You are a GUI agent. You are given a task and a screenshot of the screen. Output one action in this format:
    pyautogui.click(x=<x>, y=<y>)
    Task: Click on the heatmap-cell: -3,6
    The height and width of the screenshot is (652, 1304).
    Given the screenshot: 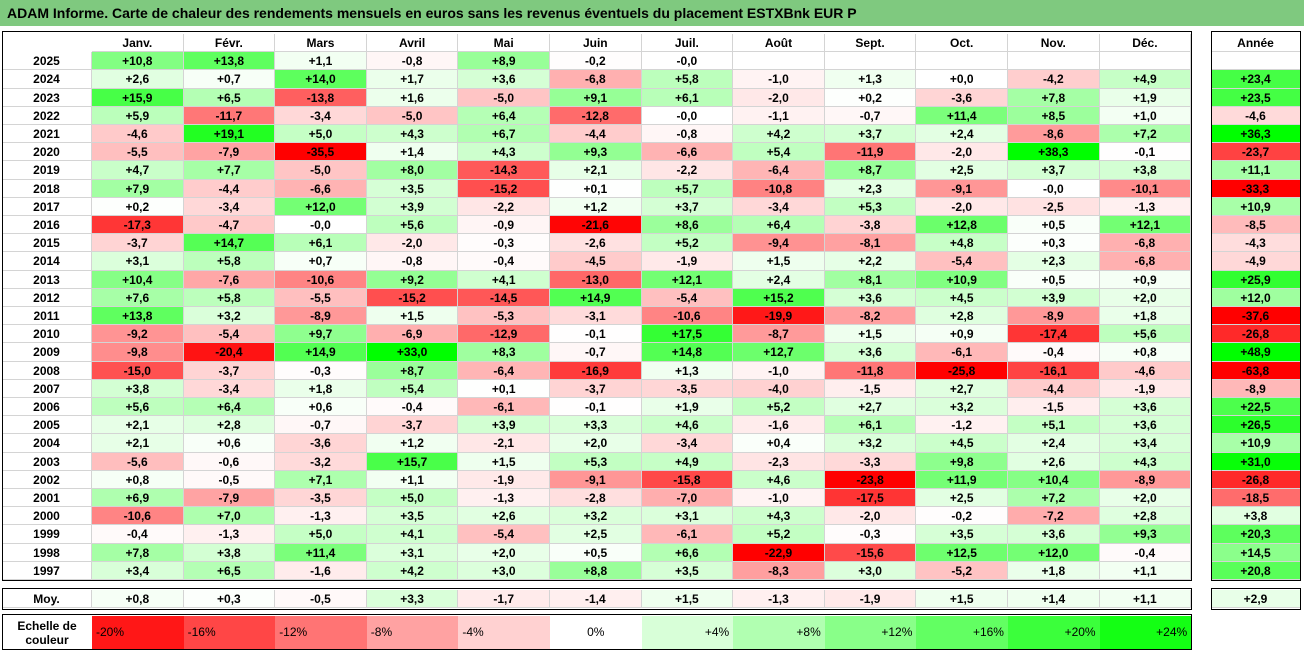 What is the action you would take?
    pyautogui.click(x=962, y=97)
    